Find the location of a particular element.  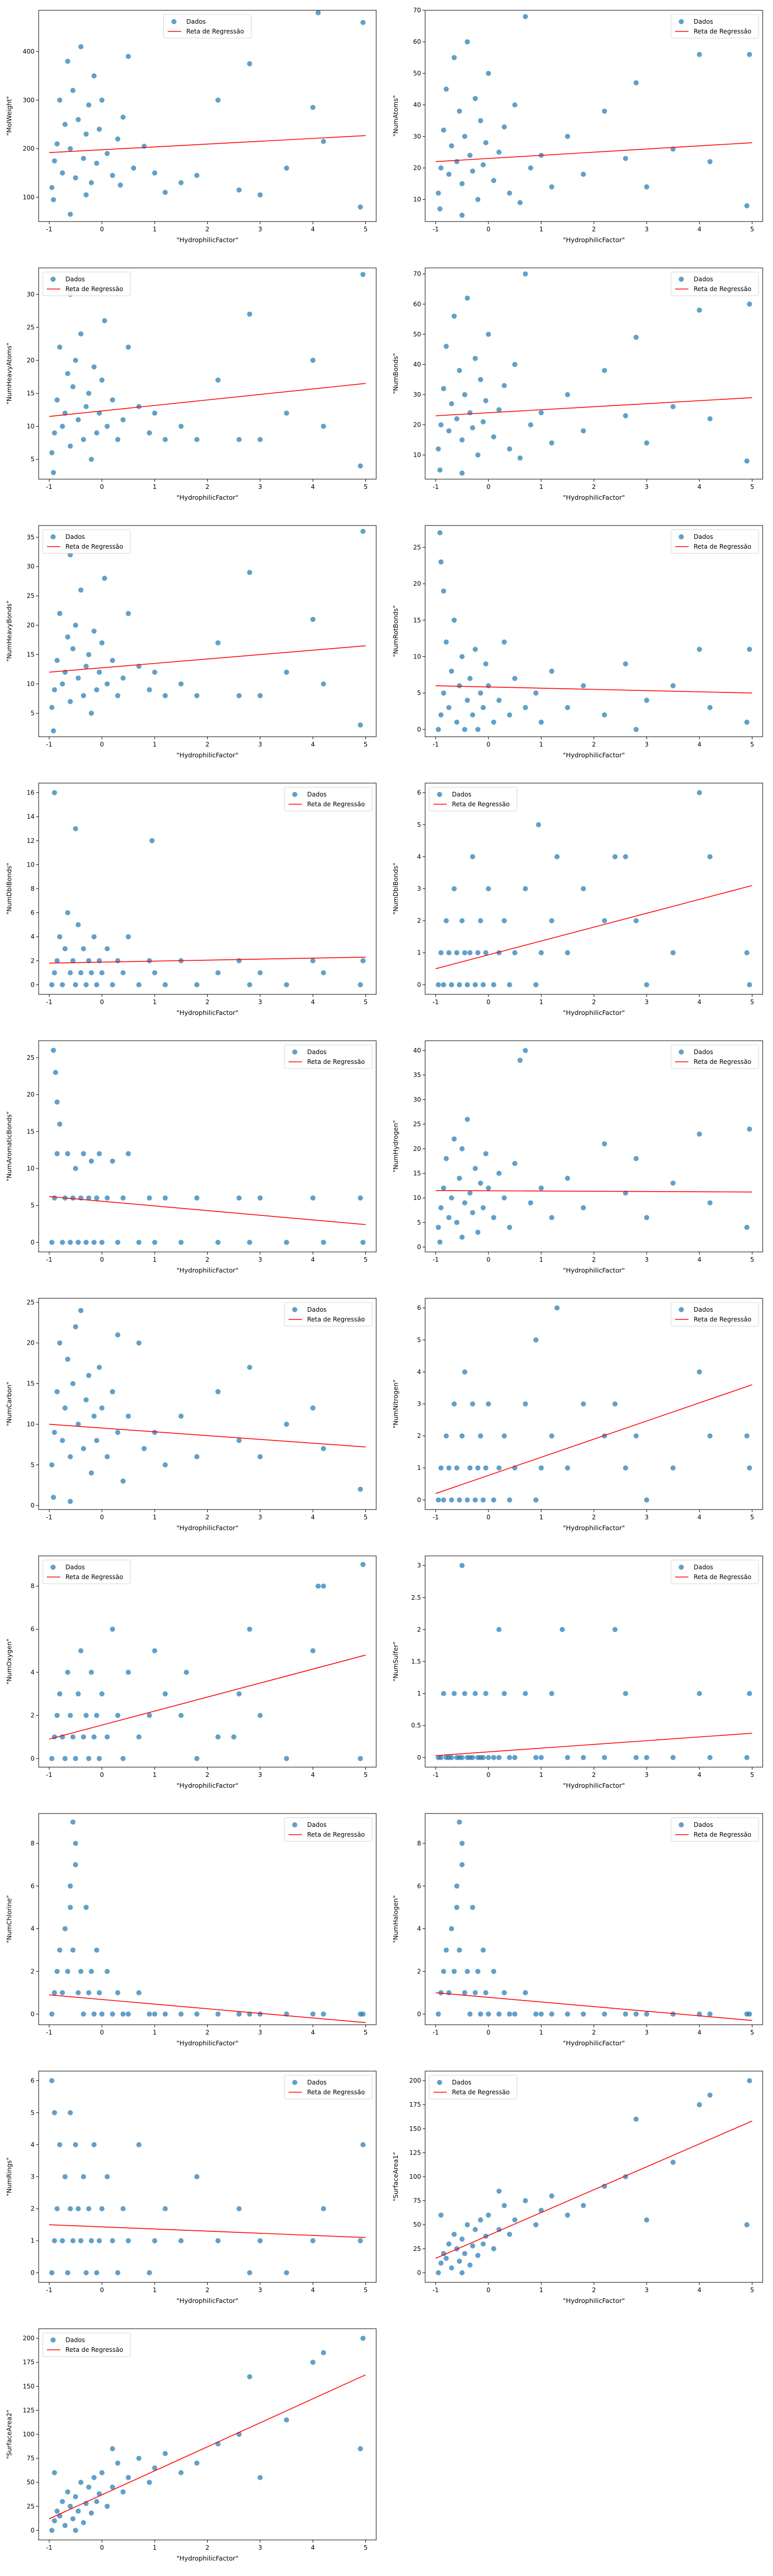

y-tick-label: 5 is located at coordinates (32, 713).